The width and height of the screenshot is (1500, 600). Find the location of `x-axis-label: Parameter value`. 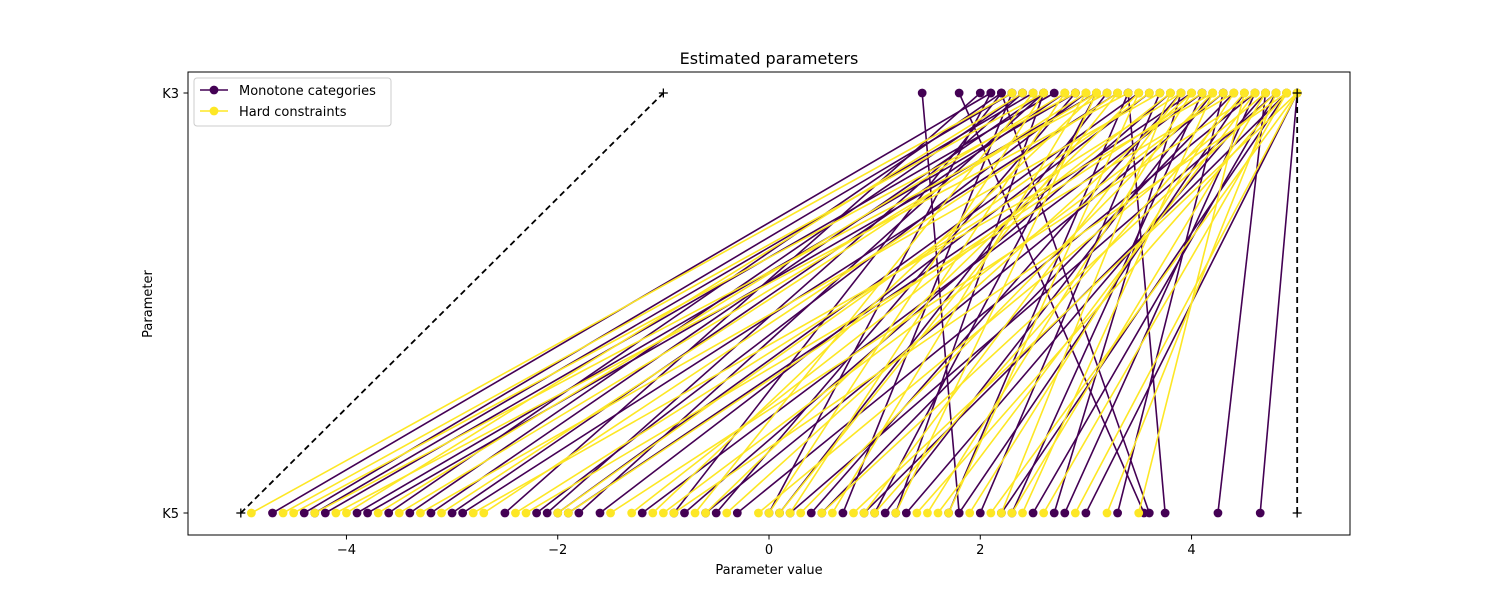

x-axis-label: Parameter value is located at coordinates (768, 570).